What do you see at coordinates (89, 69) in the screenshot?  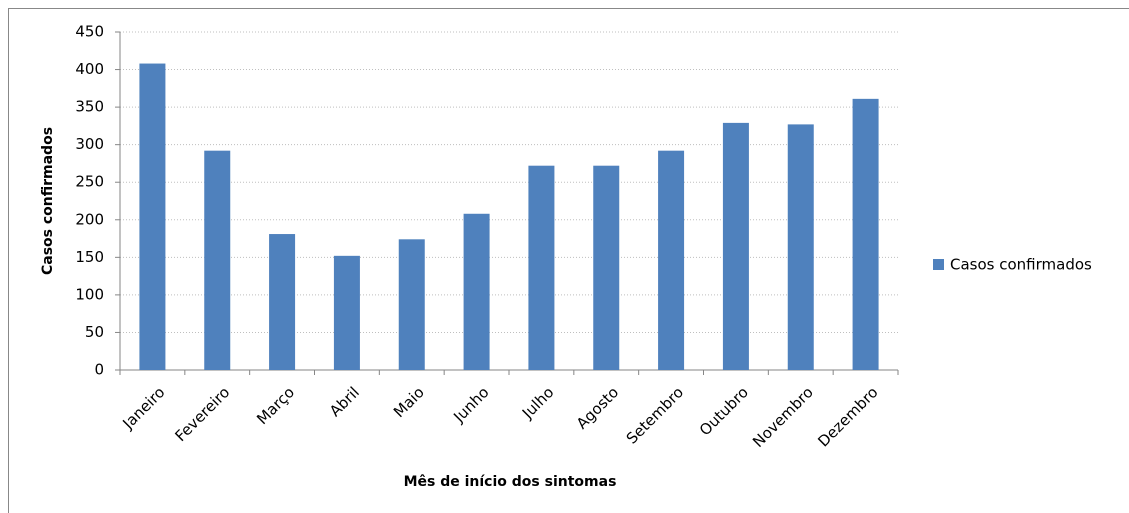 I see `y-tick-label: 400` at bounding box center [89, 69].